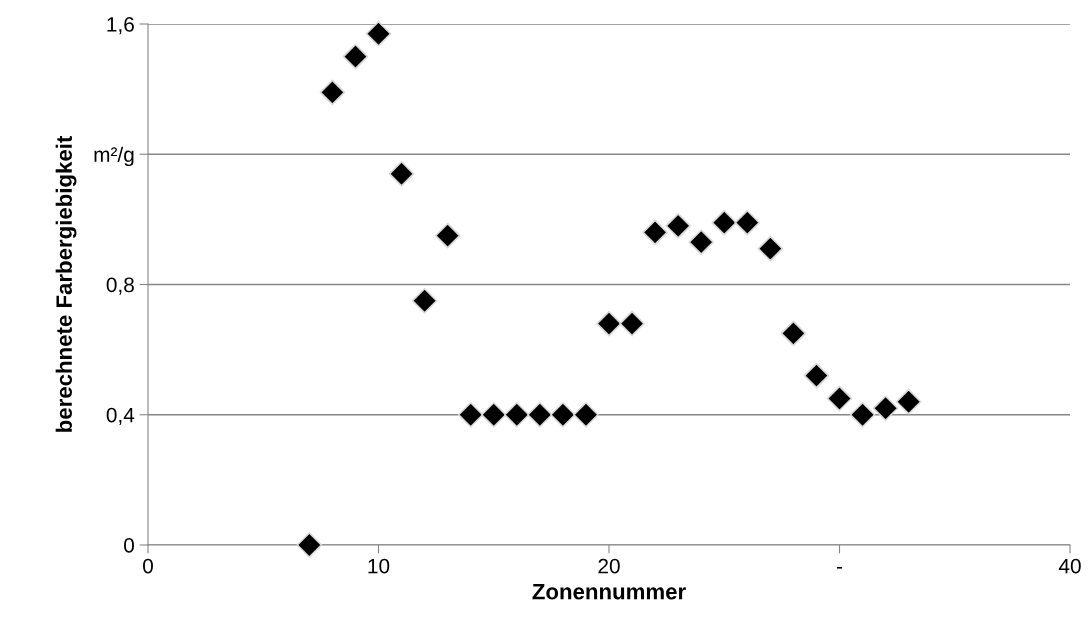  Describe the element at coordinates (609, 566) in the screenshot. I see `x-tick-label: 20` at that location.